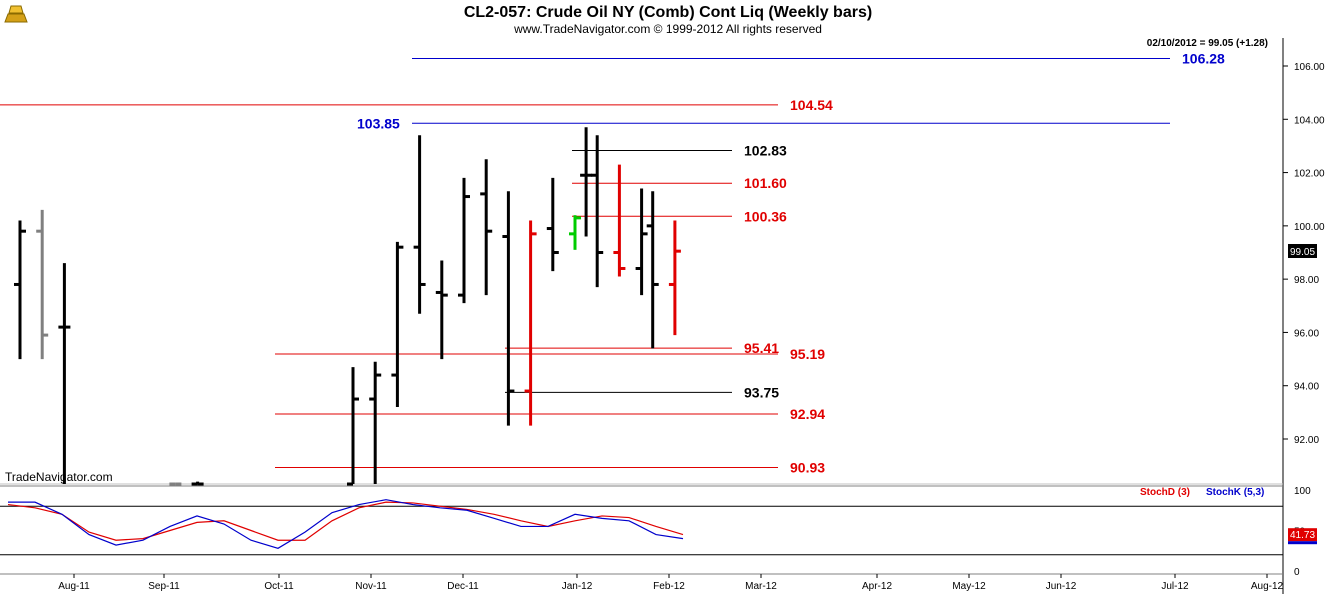 The height and width of the screenshot is (594, 1336). I want to click on time-tick-label: Sep-11, so click(164, 586).